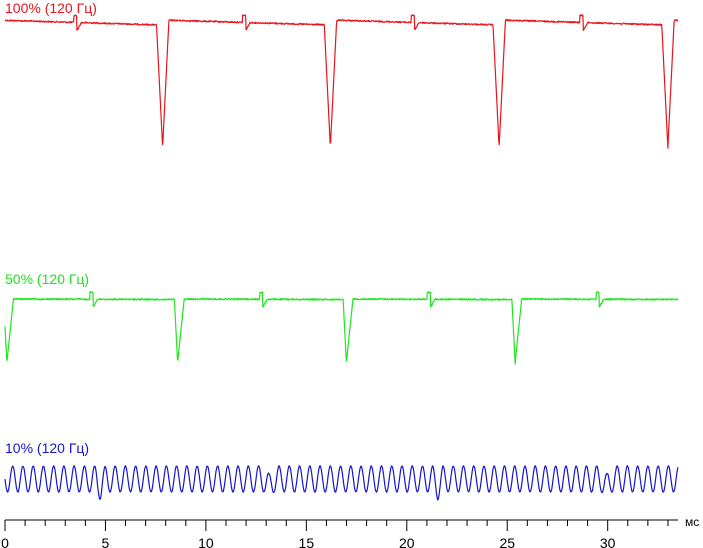 This screenshot has width=703, height=548. Describe the element at coordinates (608, 541) in the screenshot. I see `x-tick-label: 30` at that location.